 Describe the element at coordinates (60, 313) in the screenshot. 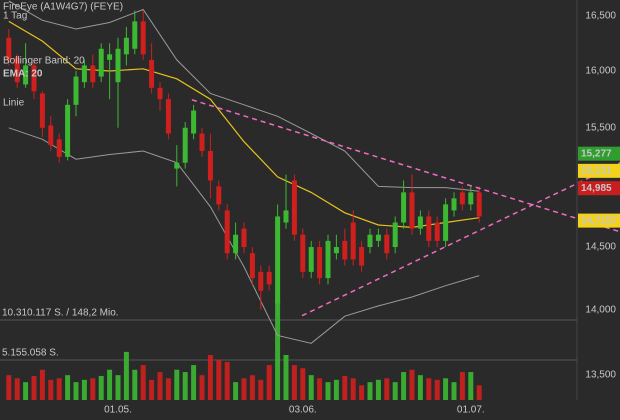

I see `volume-tick-label: 10.310.117 S. / 148,2 Mio.` at that location.